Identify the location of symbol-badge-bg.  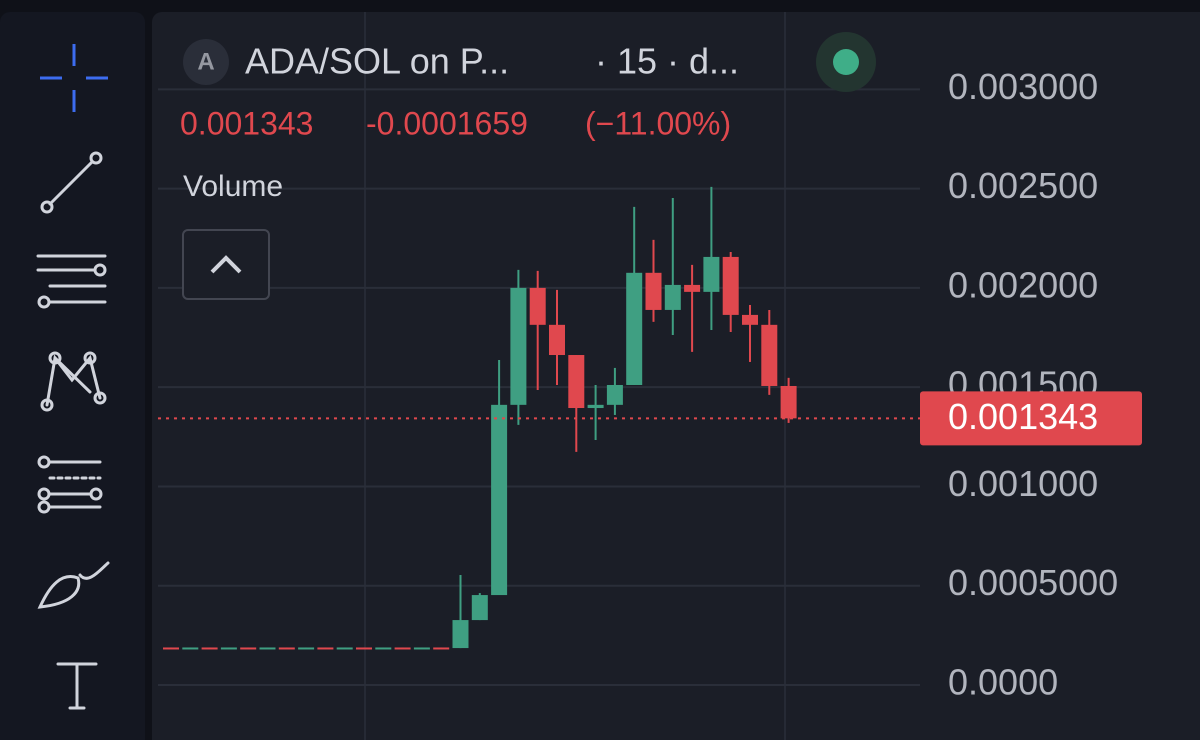
(206, 62).